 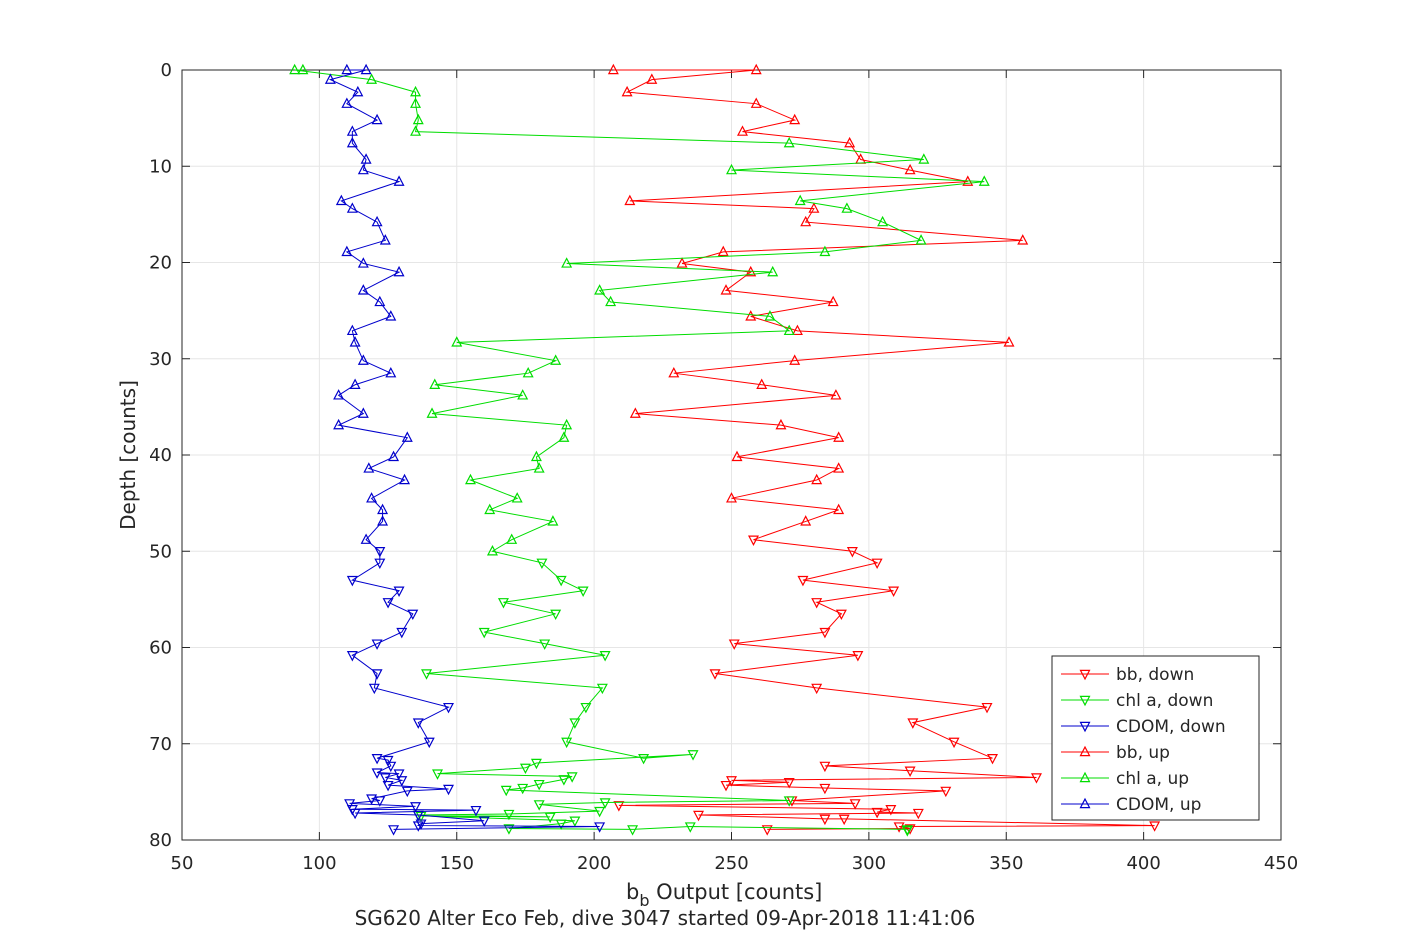 I want to click on legend-label: chl a, down, so click(x=1164, y=701).